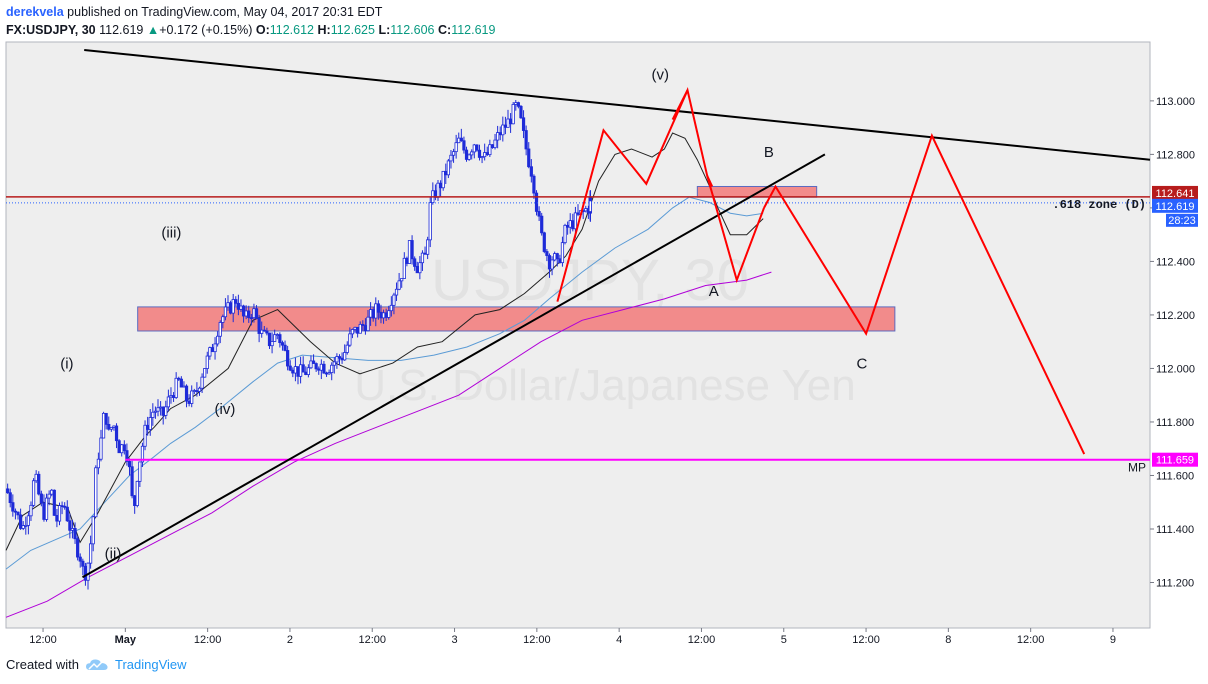 This screenshot has width=1208, height=684. I want to click on high-value: 112.625, so click(352, 30).